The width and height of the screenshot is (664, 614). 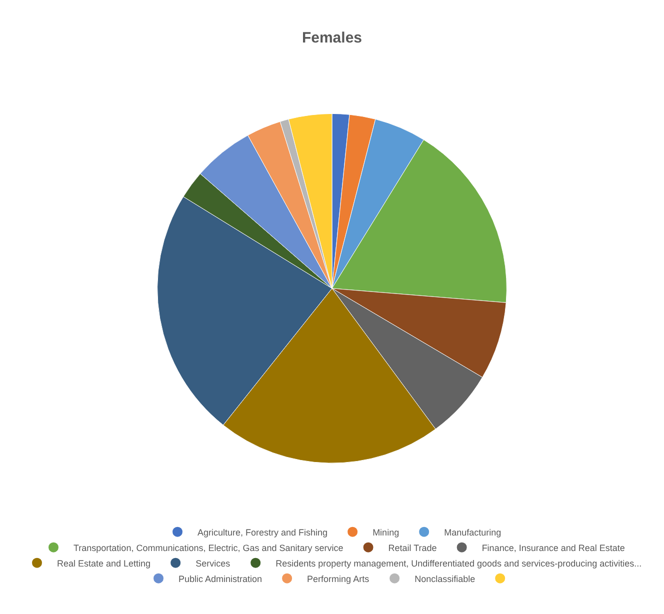 What do you see at coordinates (338, 579) in the screenshot?
I see `legend-label: Performing Arts` at bounding box center [338, 579].